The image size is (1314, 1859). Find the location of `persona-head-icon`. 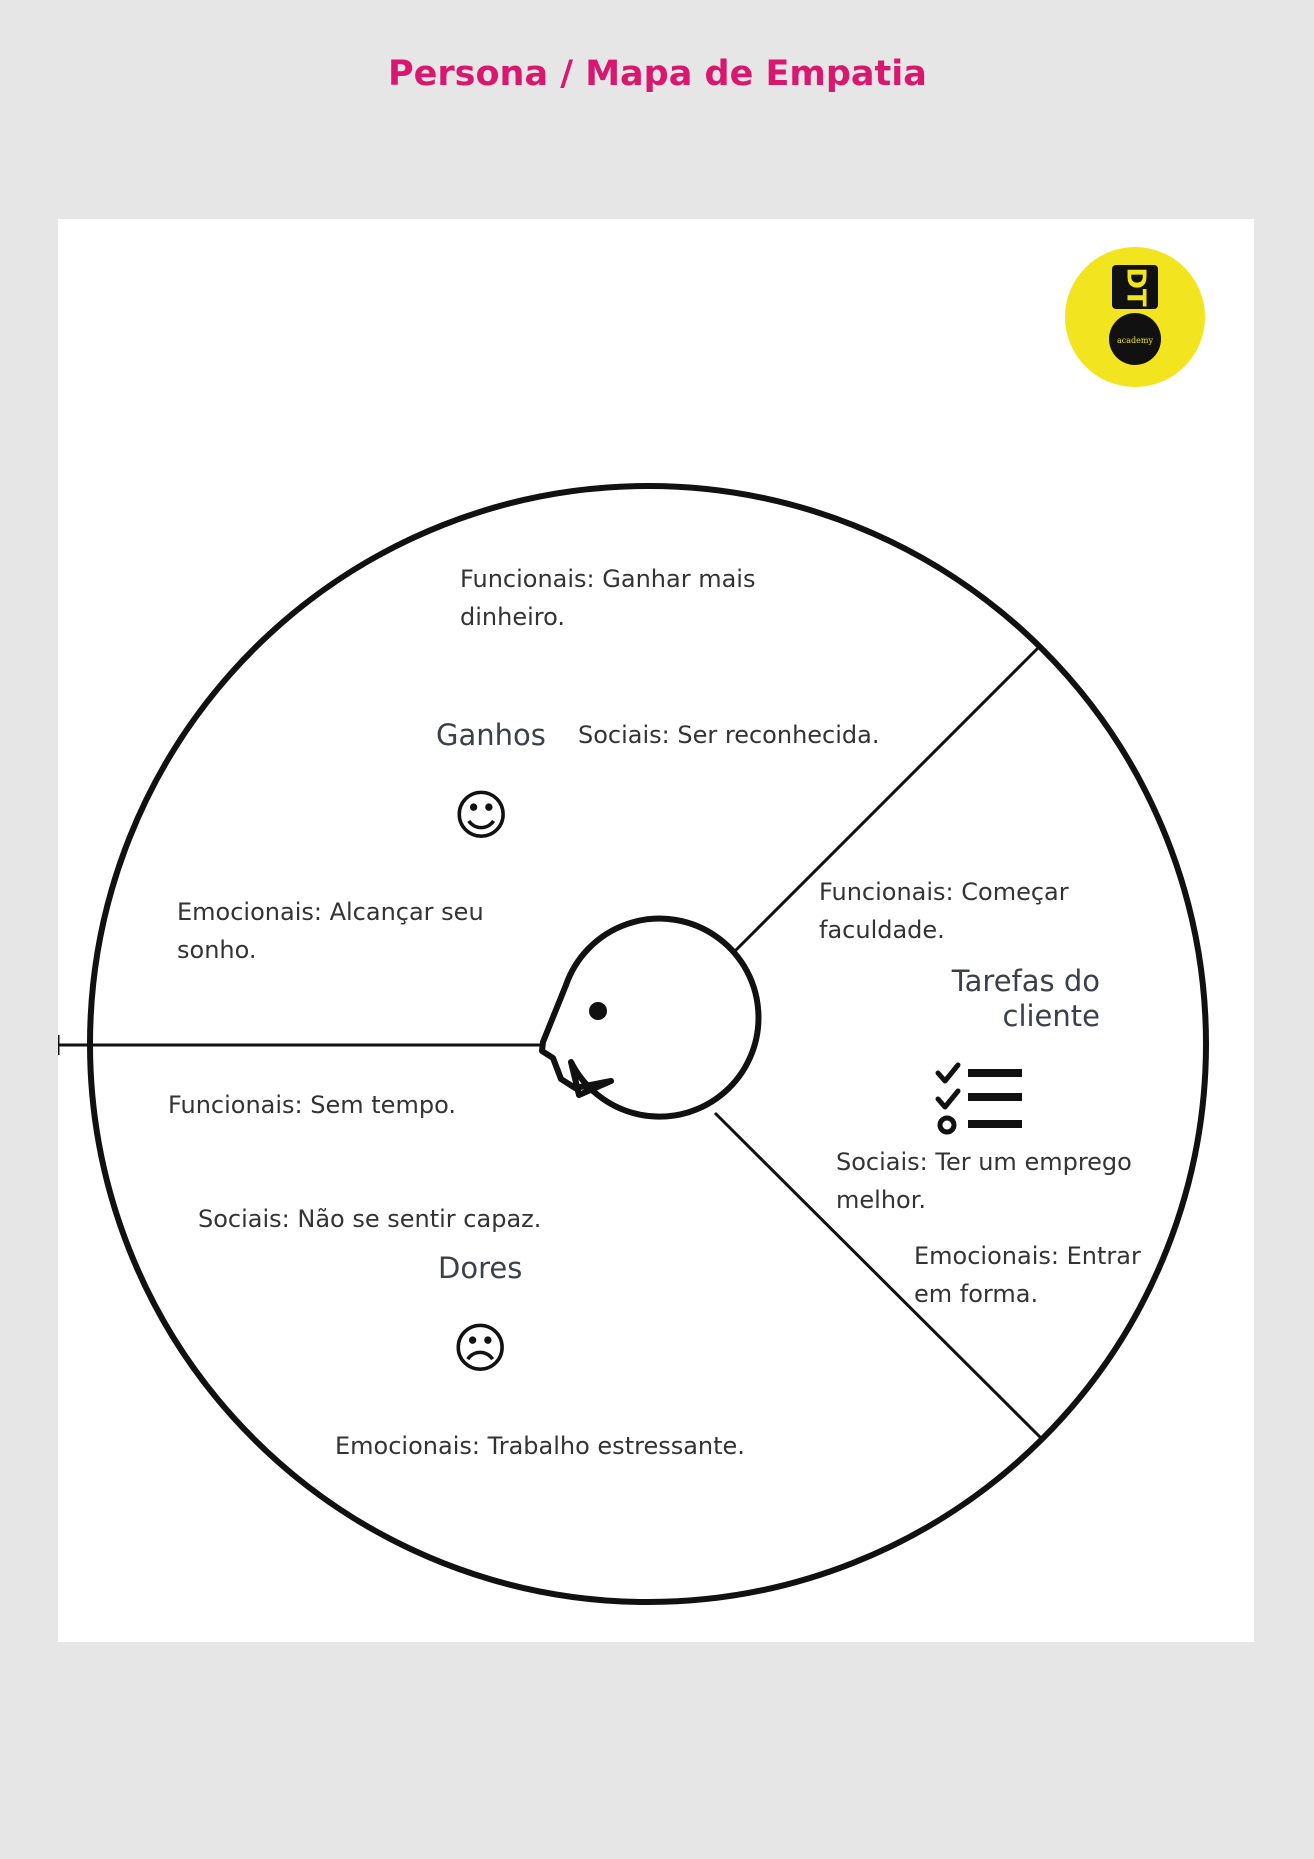

persona-head-icon is located at coordinates (650, 1017).